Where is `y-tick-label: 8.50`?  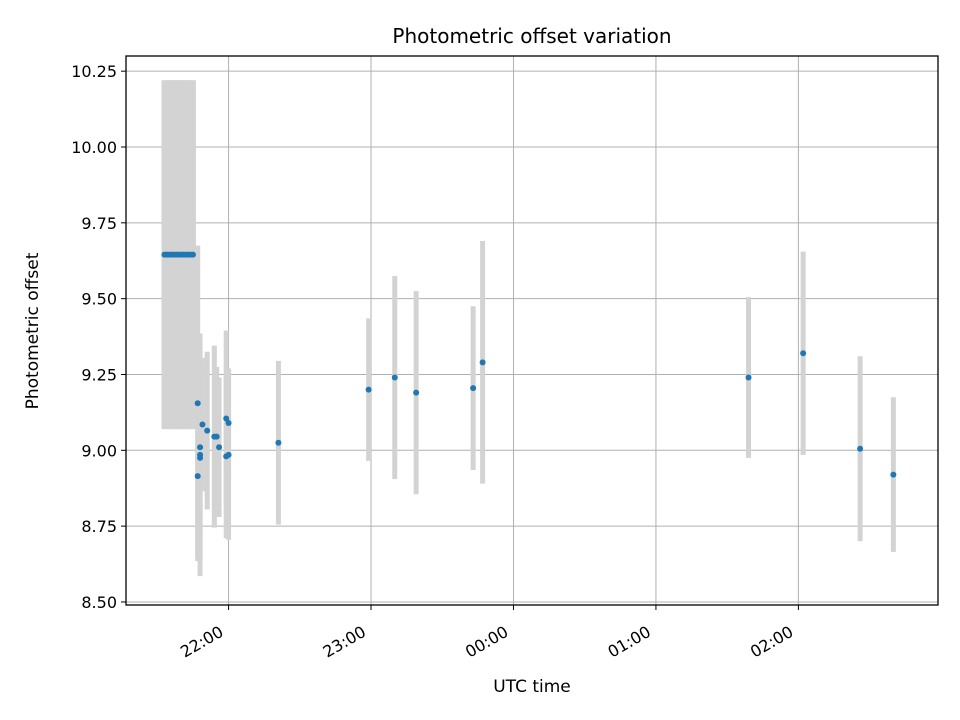
y-tick-label: 8.50 is located at coordinates (99, 602).